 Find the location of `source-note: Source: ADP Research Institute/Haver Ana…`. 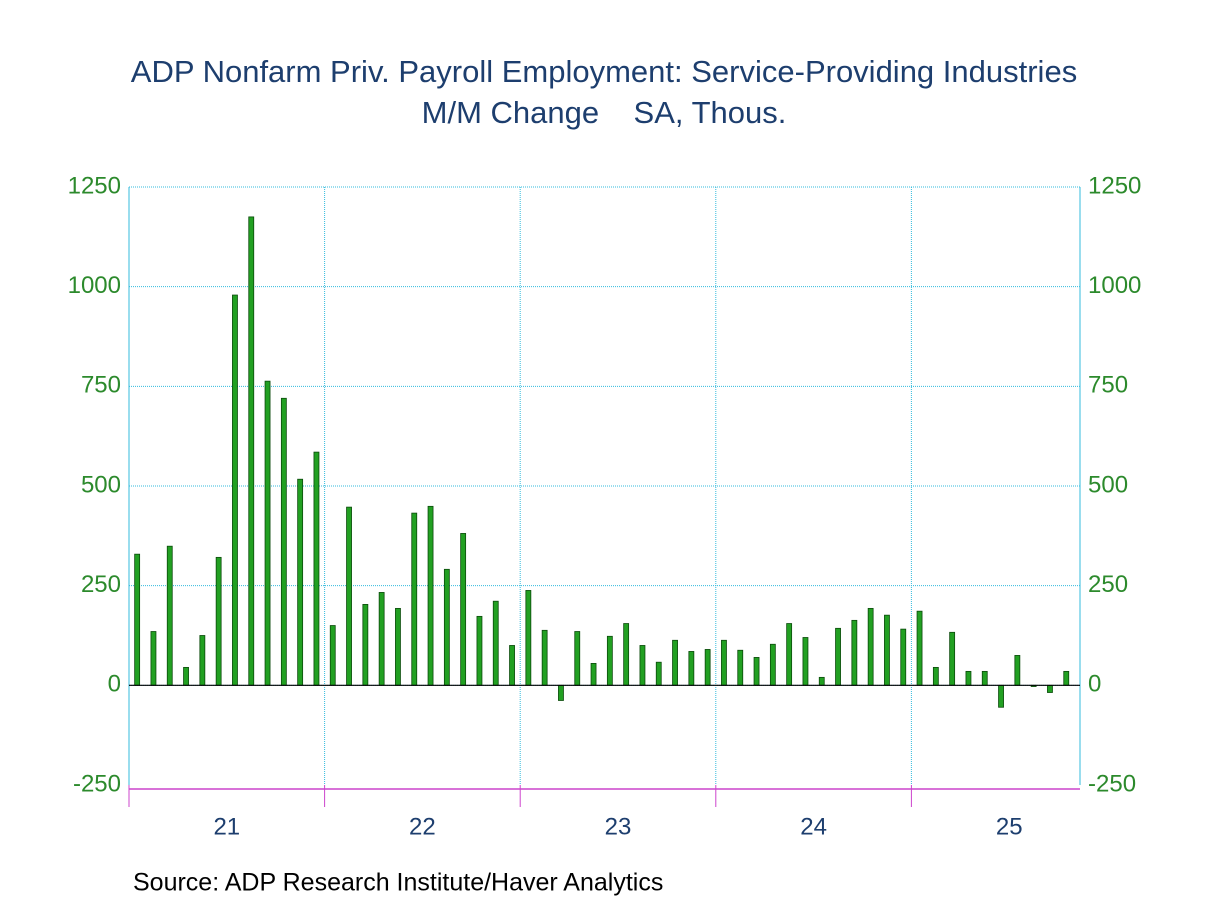

source-note: Source: ADP Research Institute/Haver Ana… is located at coordinates (398, 883).